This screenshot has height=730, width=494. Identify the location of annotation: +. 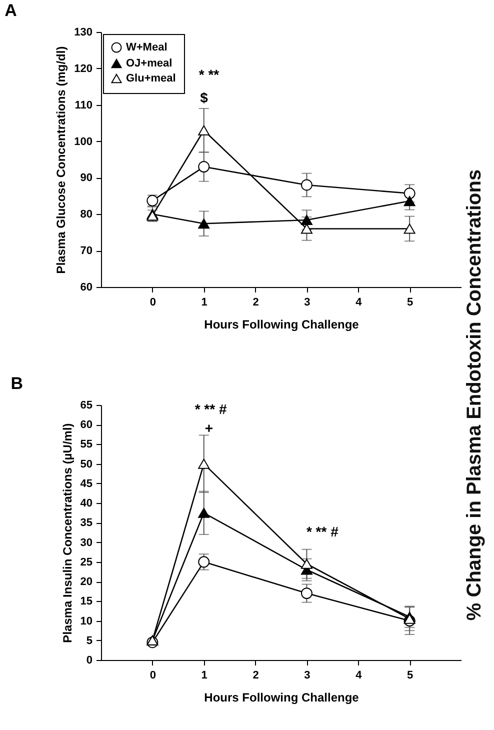
(209, 428).